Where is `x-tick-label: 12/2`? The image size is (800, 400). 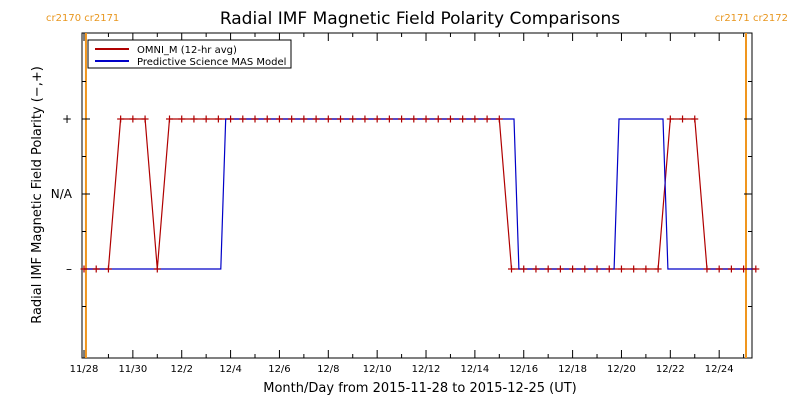
x-tick-label: 12/2 is located at coordinates (181, 369).